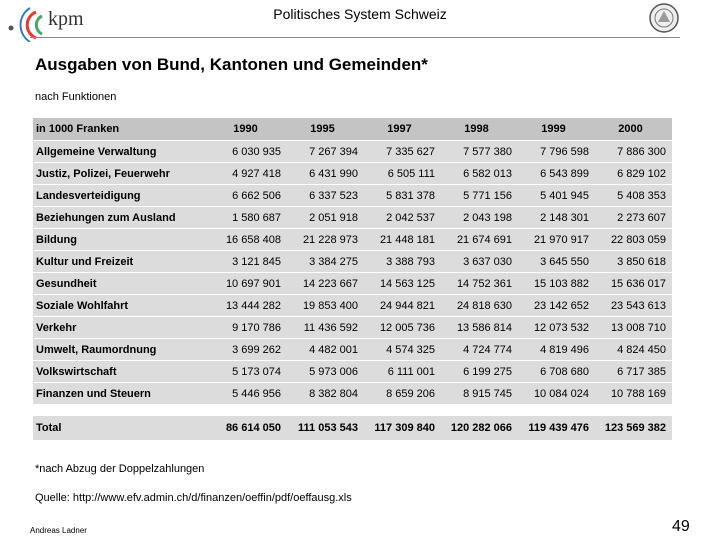  What do you see at coordinates (333, 371) in the screenshot?
I see `cell-number: 5 973 006` at bounding box center [333, 371].